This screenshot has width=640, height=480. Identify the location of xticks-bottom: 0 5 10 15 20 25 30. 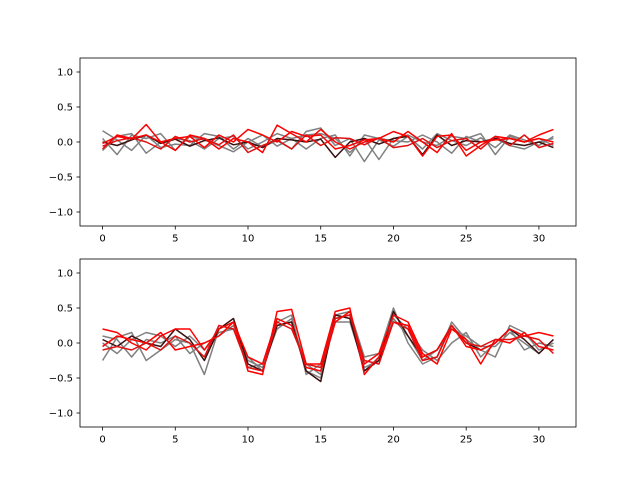
(322, 436).